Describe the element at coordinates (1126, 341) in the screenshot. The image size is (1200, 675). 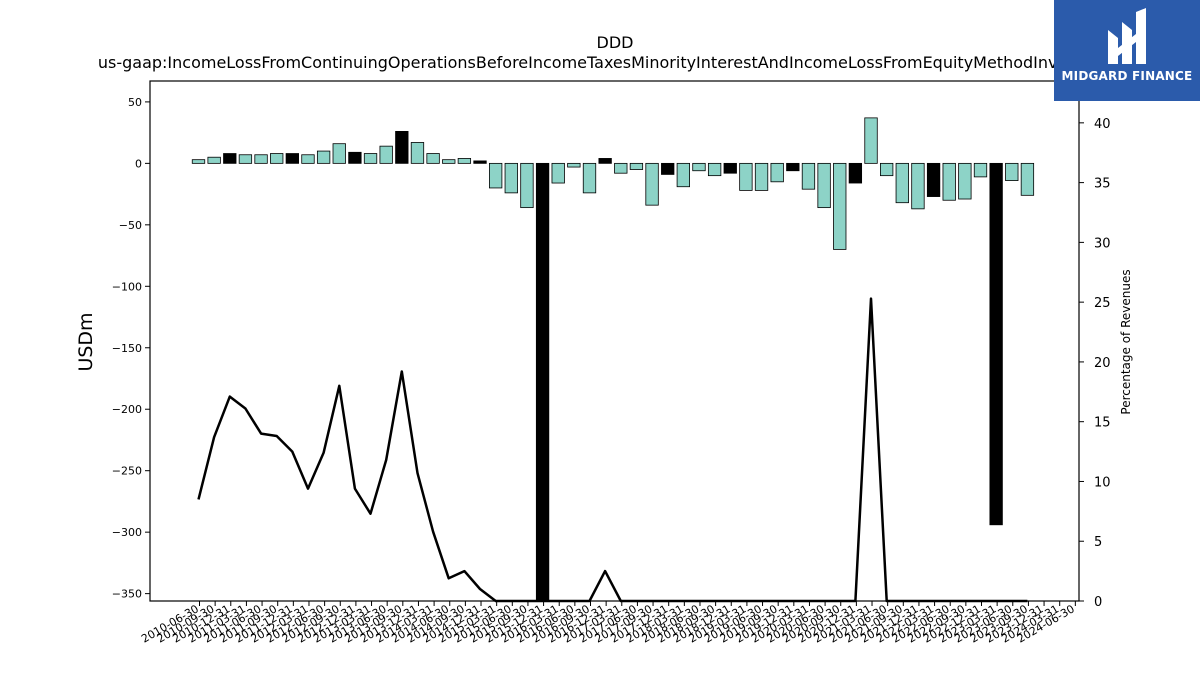
I see `y2-axis-label: Percentage of Revenues` at that location.